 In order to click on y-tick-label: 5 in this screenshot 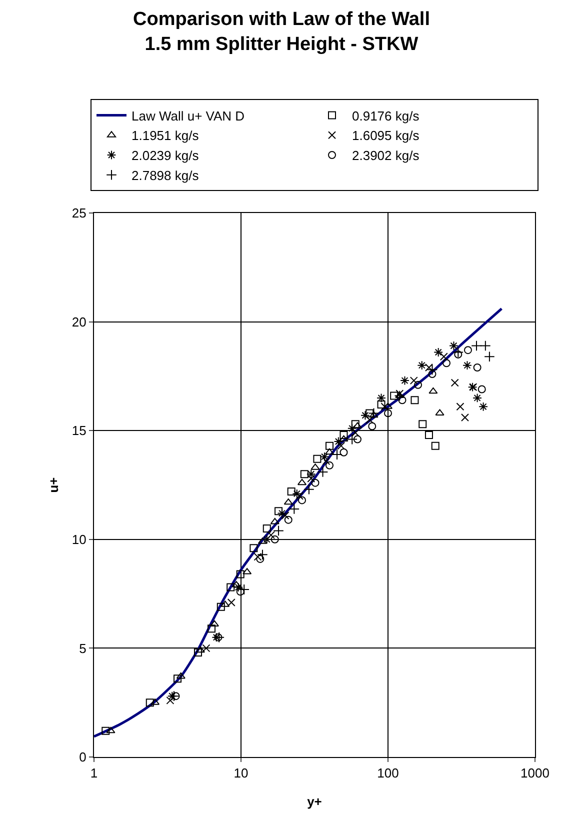, I will do `click(82, 648)`.